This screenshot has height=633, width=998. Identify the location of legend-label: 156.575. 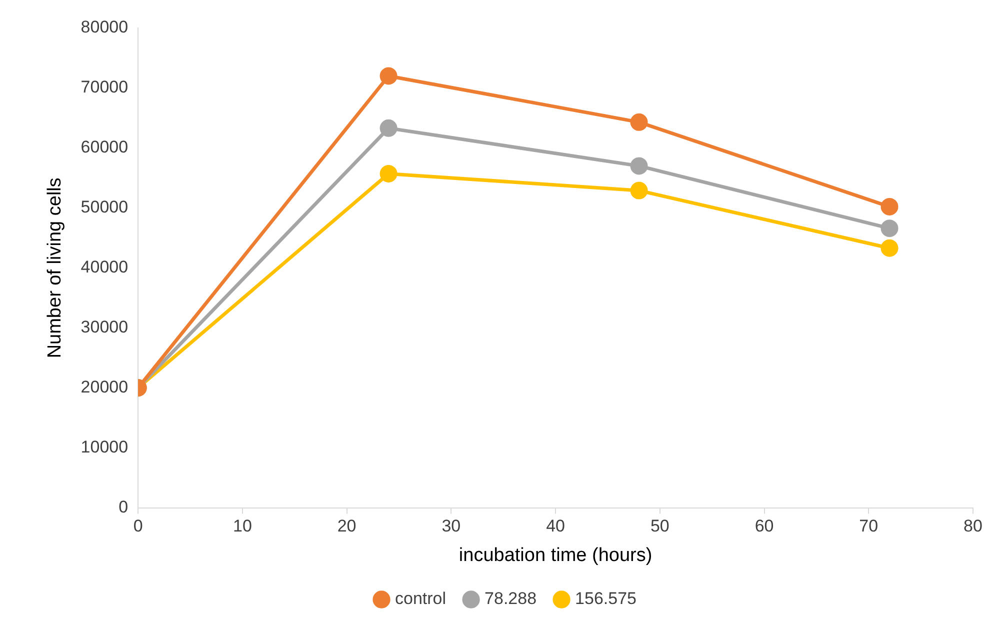
(605, 598).